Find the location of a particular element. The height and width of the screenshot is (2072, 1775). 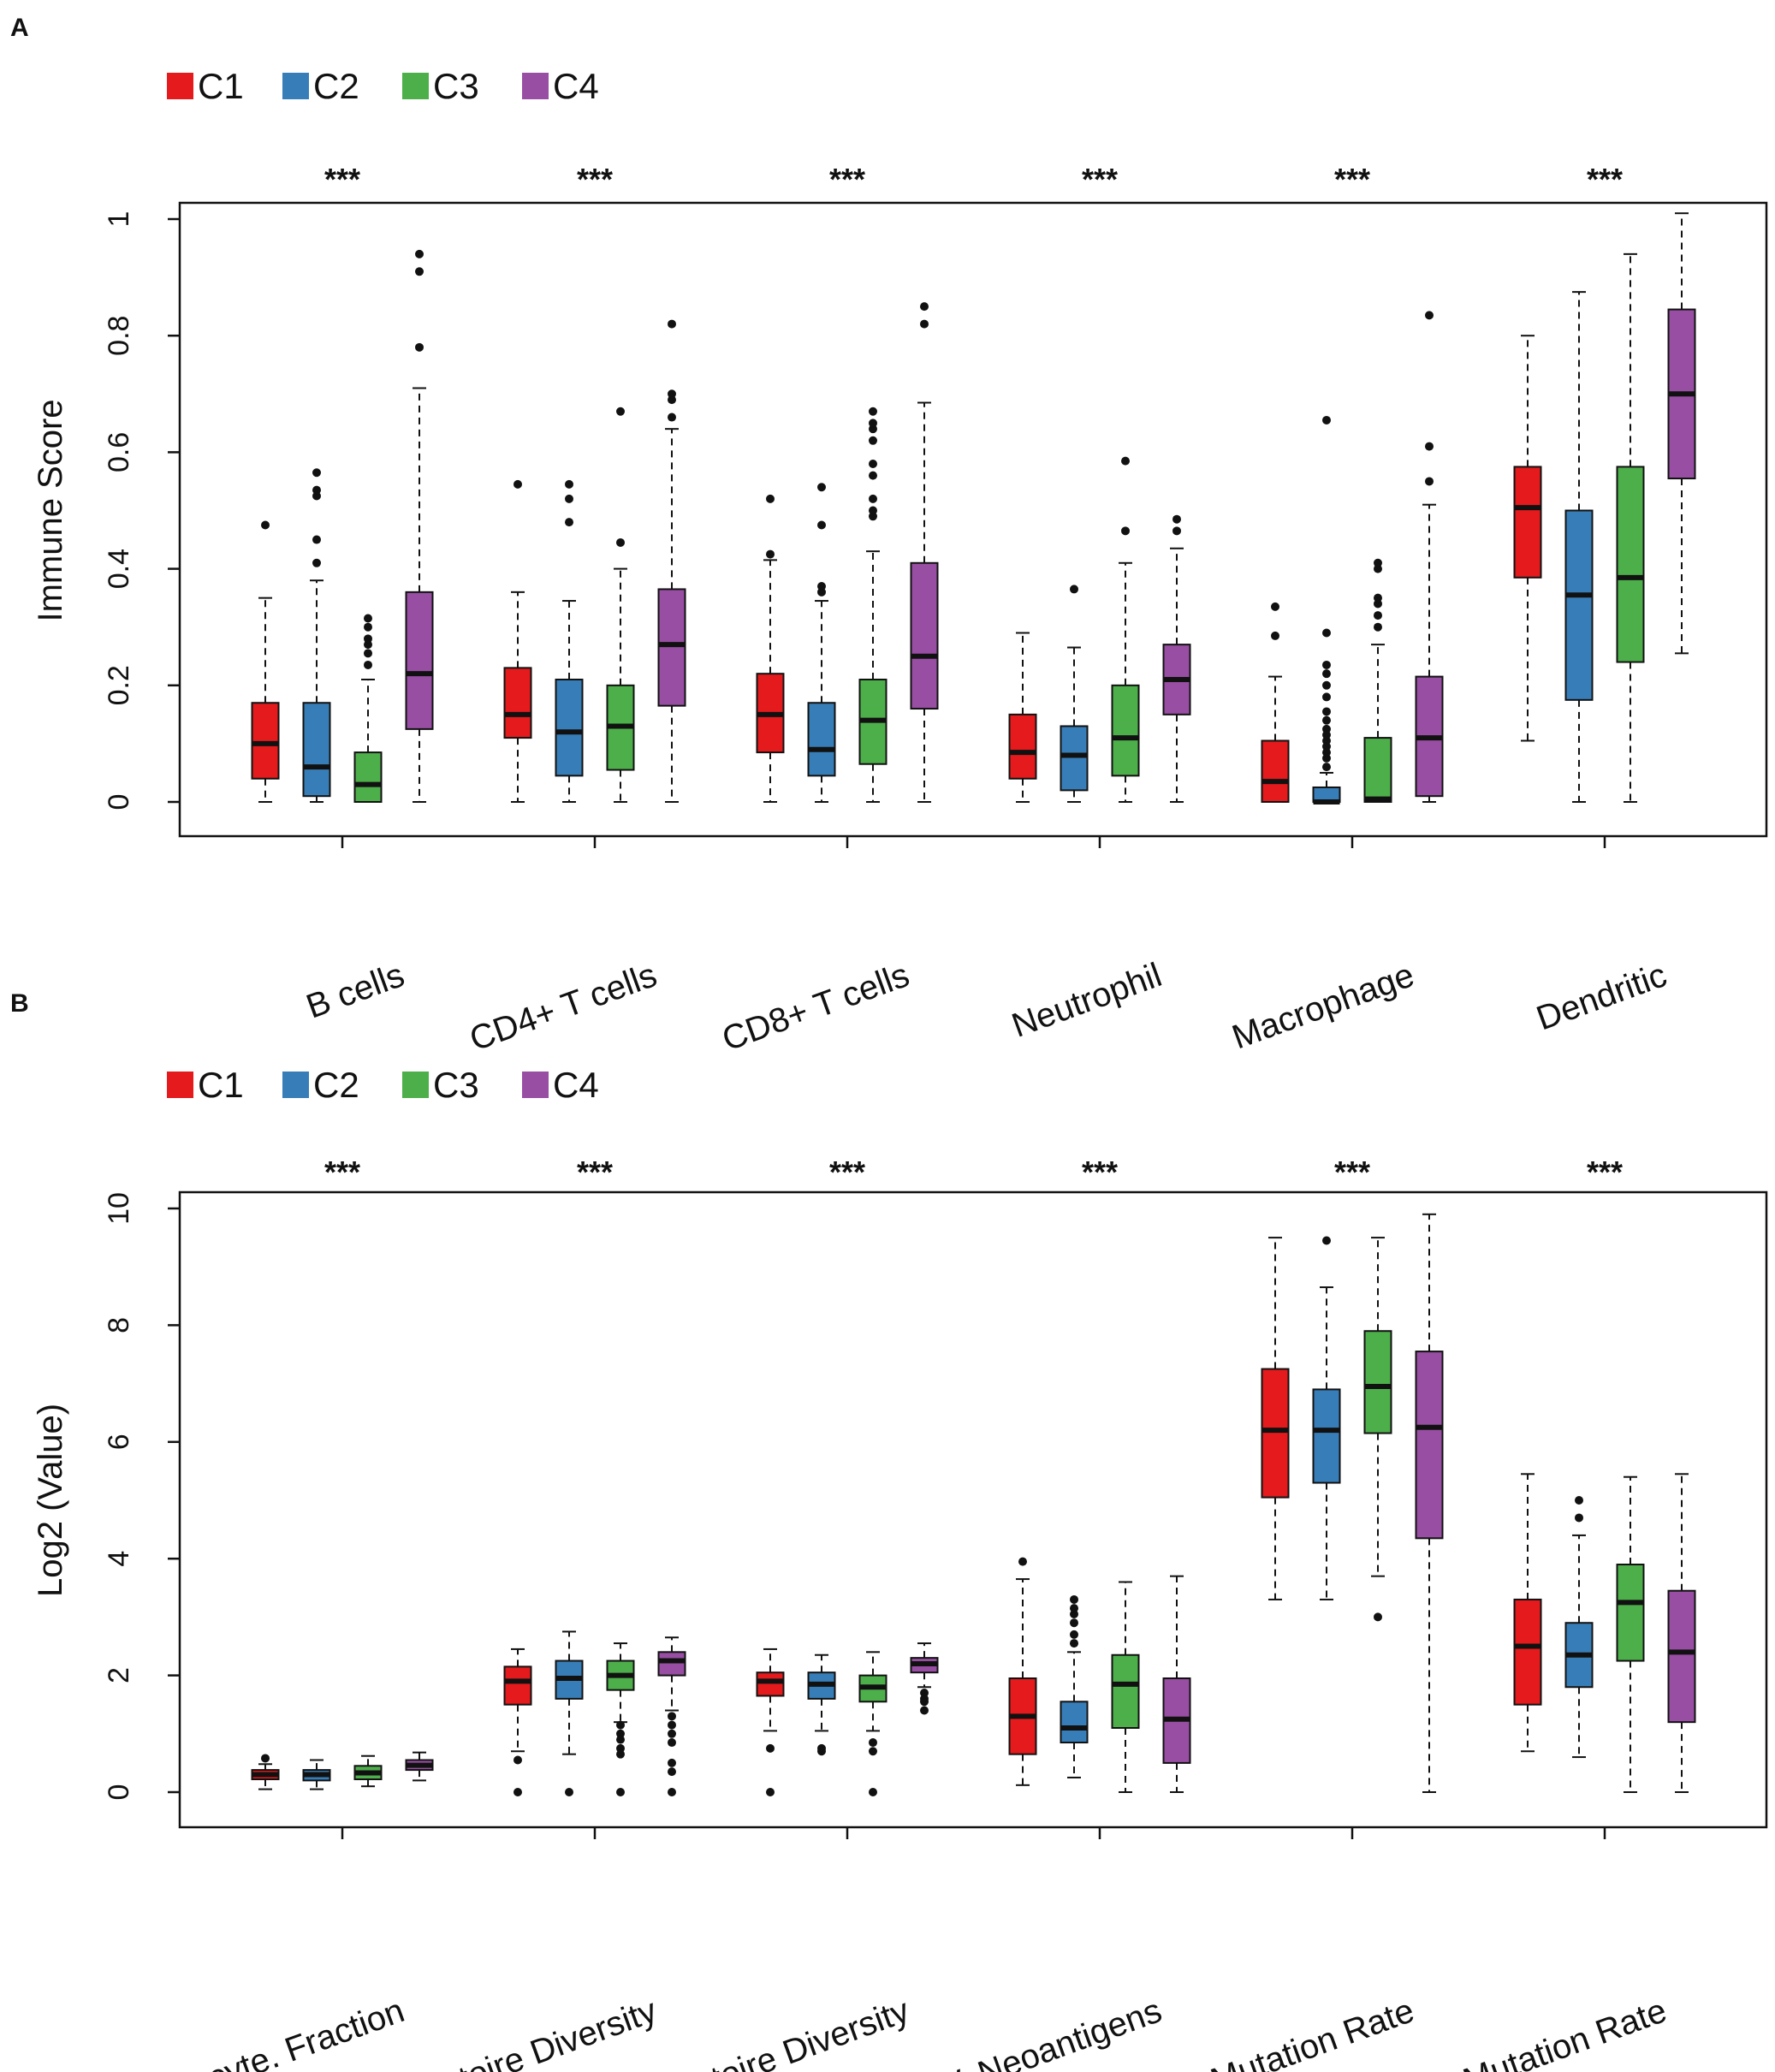

x-tick-label: Leukocyte. Fraction is located at coordinates (262, 2032).